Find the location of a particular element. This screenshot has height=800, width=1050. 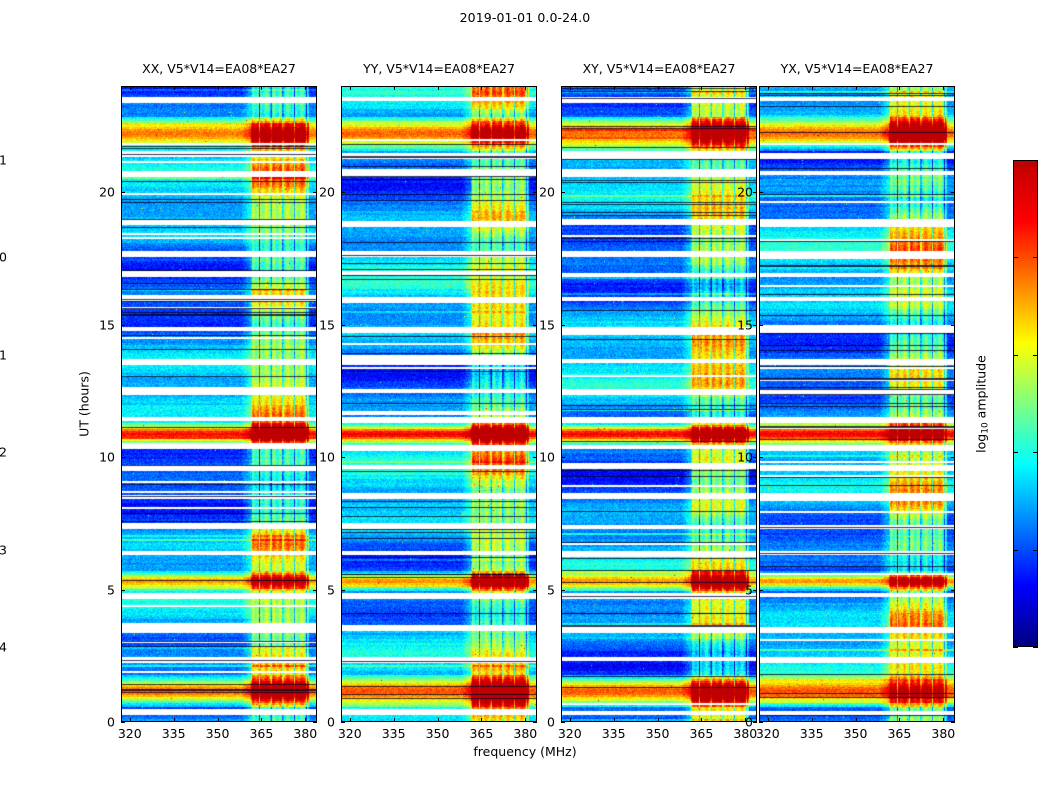

heatmap-image-yy is located at coordinates (439, 404).